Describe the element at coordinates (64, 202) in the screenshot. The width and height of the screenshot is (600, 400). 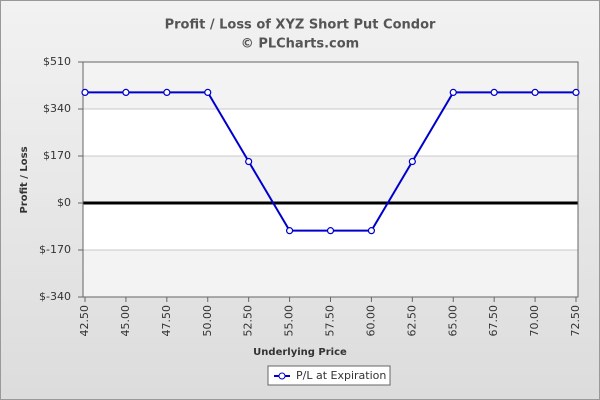
I see `y-tick-label: $0` at that location.